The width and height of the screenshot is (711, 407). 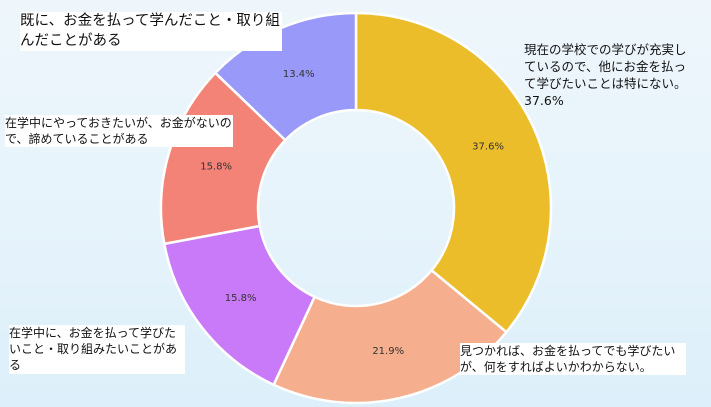 What do you see at coordinates (119, 131) in the screenshot?
I see `slice-label-gave-up: 在学中にやっておきたいが、お金がないので、諦めていることがある` at bounding box center [119, 131].